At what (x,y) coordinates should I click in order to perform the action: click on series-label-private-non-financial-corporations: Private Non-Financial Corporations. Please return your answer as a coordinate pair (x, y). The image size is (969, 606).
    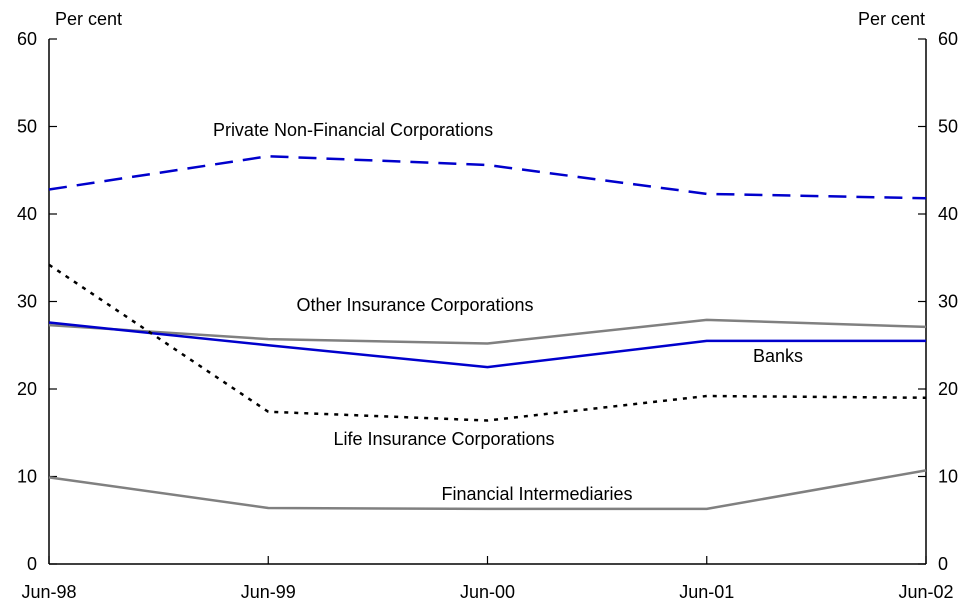
    Looking at the image, I should click on (353, 130).